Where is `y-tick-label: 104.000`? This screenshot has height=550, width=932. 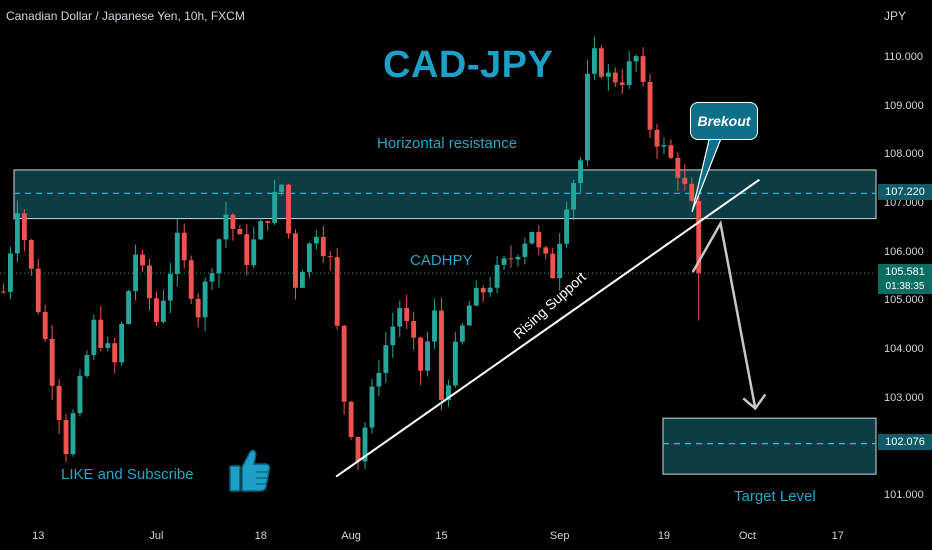 y-tick-label: 104.000 is located at coordinates (904, 349).